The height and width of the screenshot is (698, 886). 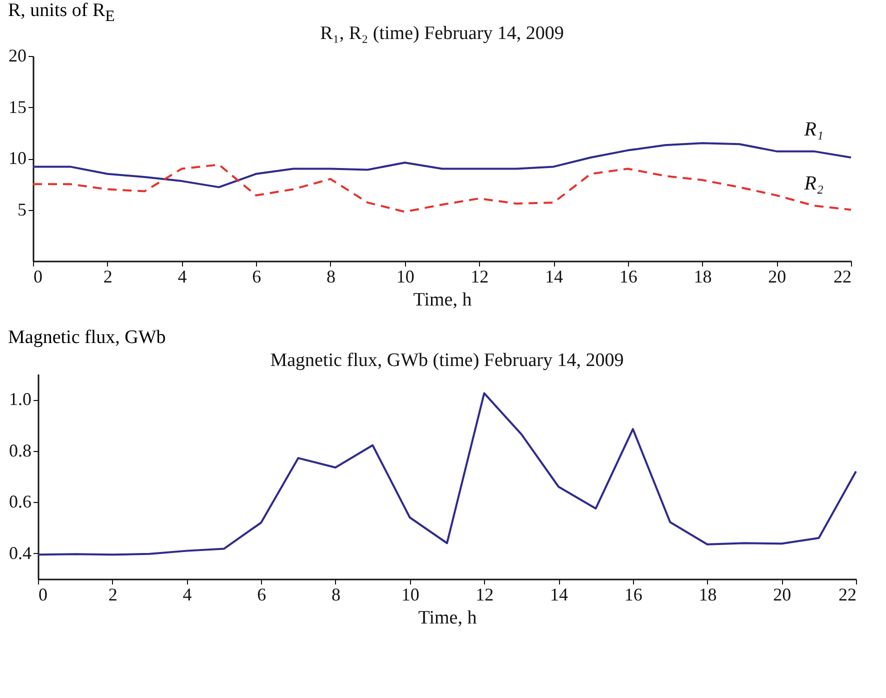 What do you see at coordinates (813, 129) in the screenshot?
I see `series-label: R₁` at bounding box center [813, 129].